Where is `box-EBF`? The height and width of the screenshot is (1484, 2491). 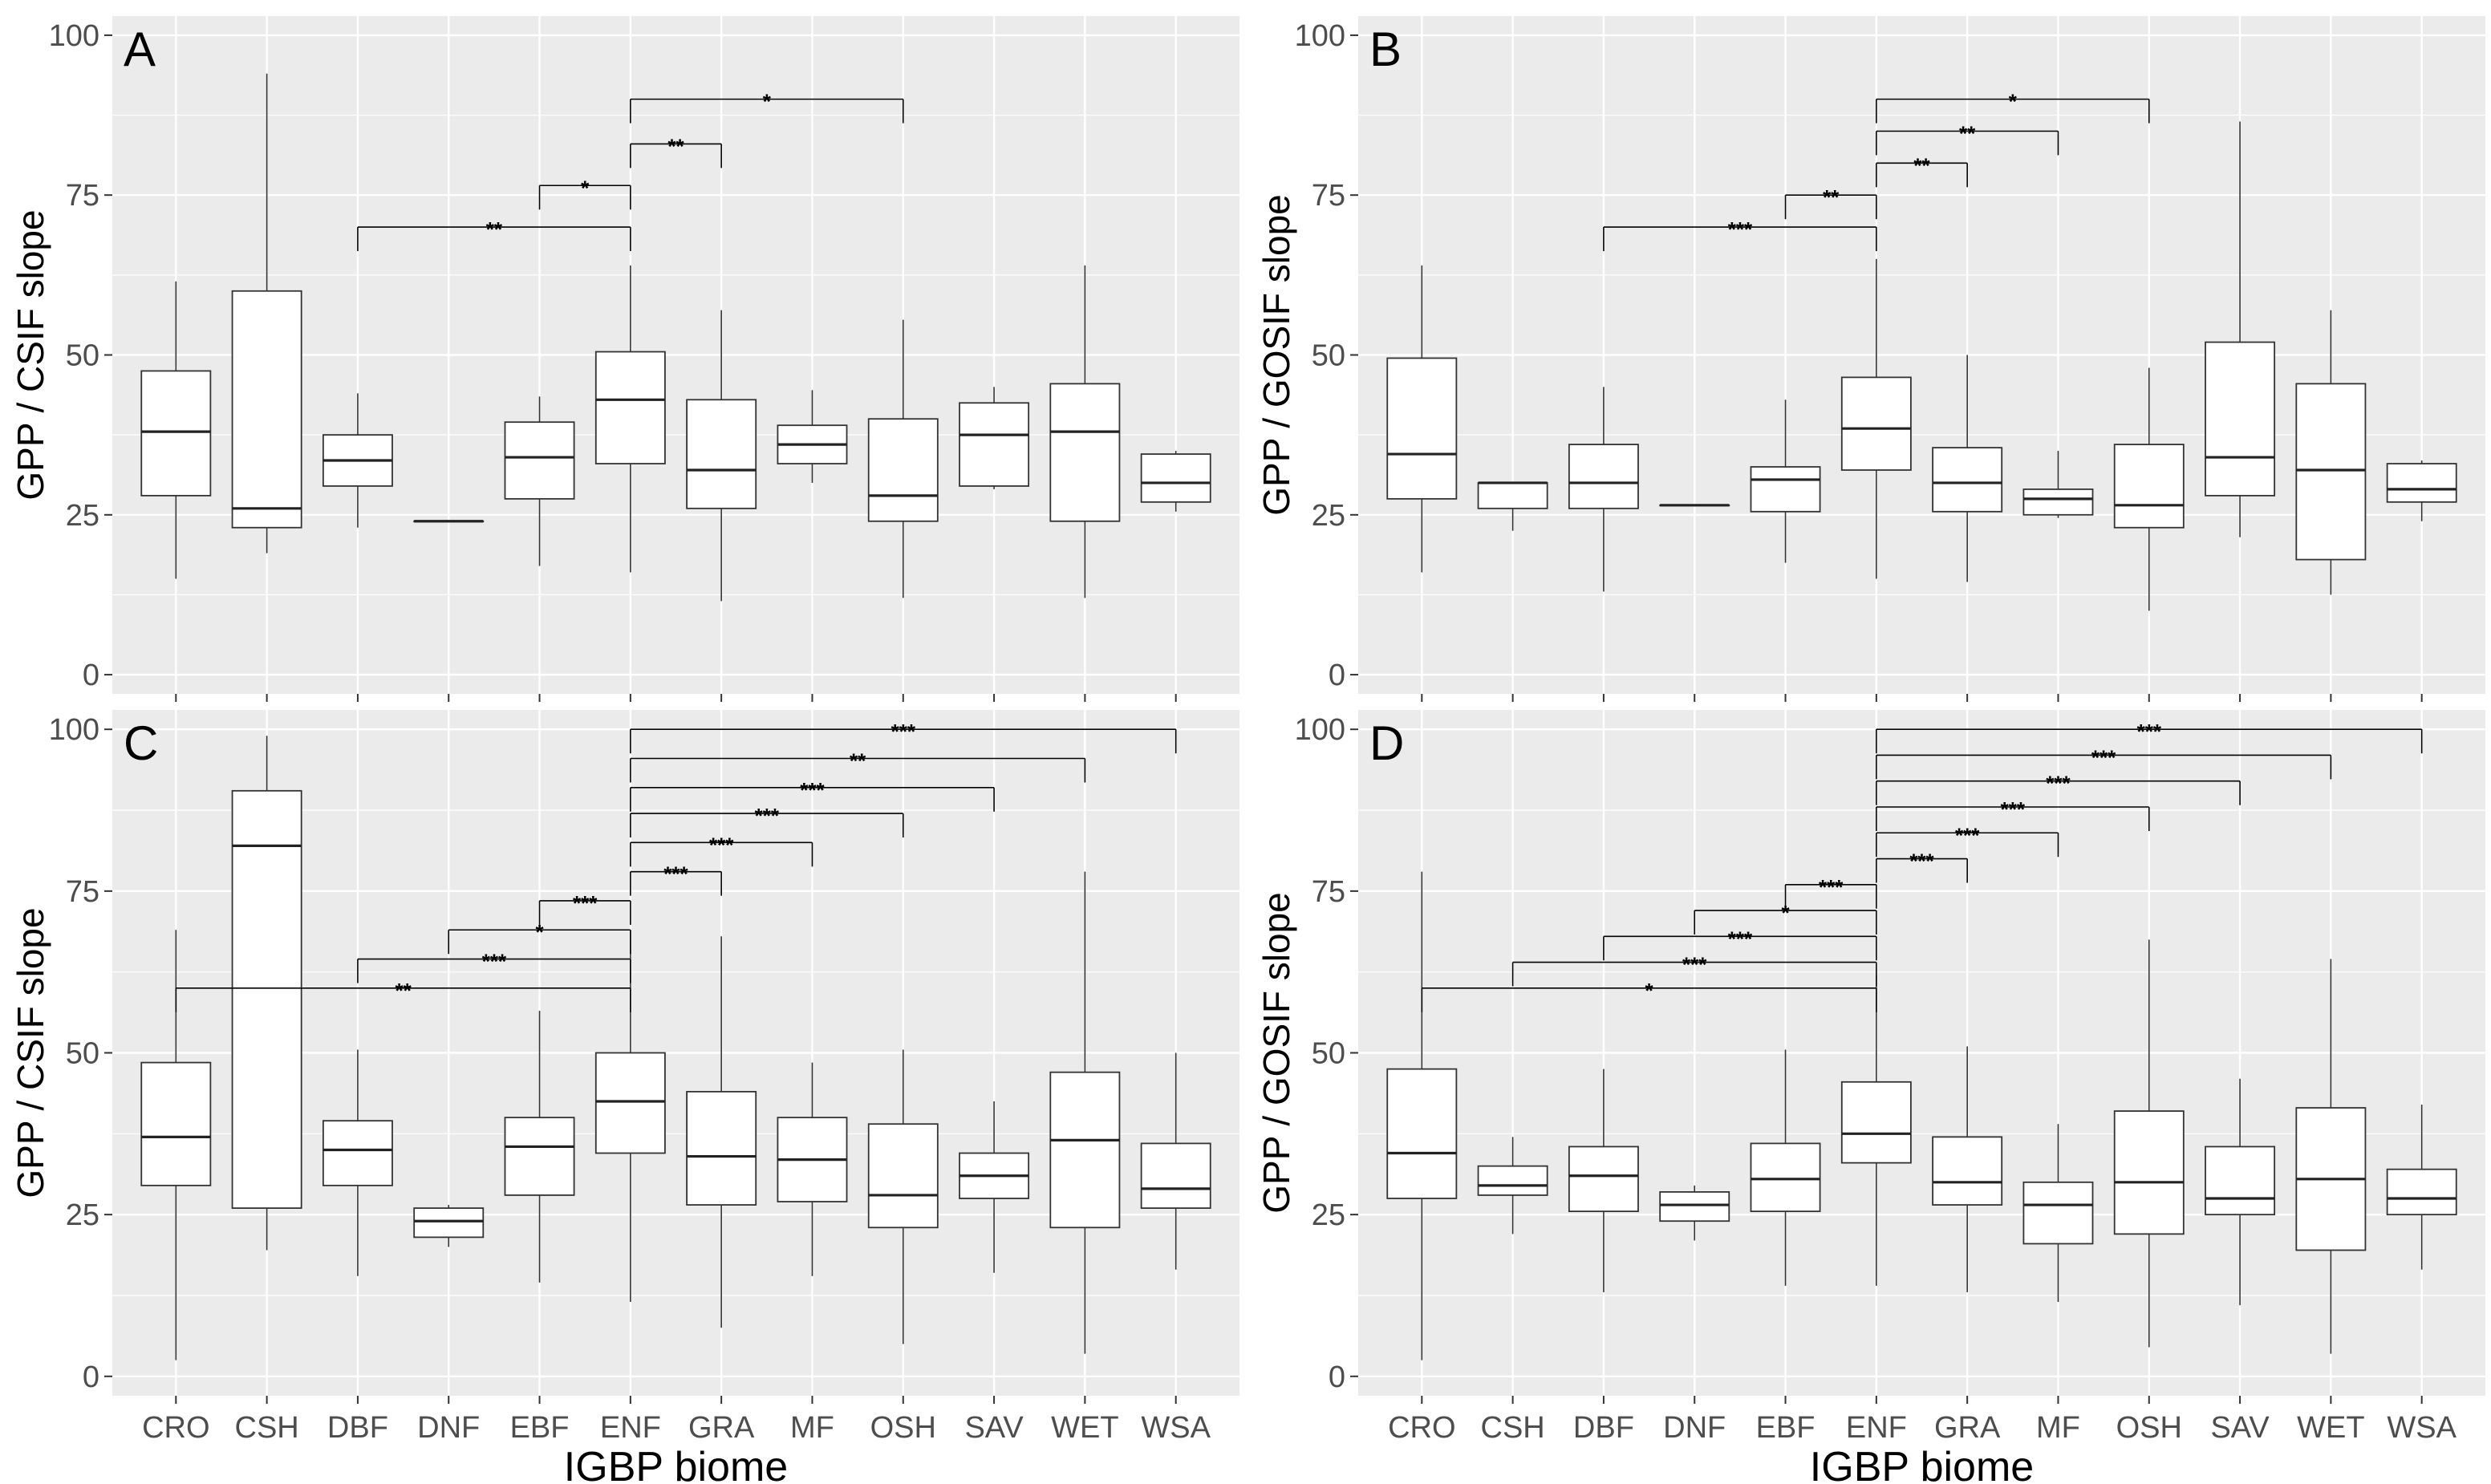
box-EBF is located at coordinates (539, 481).